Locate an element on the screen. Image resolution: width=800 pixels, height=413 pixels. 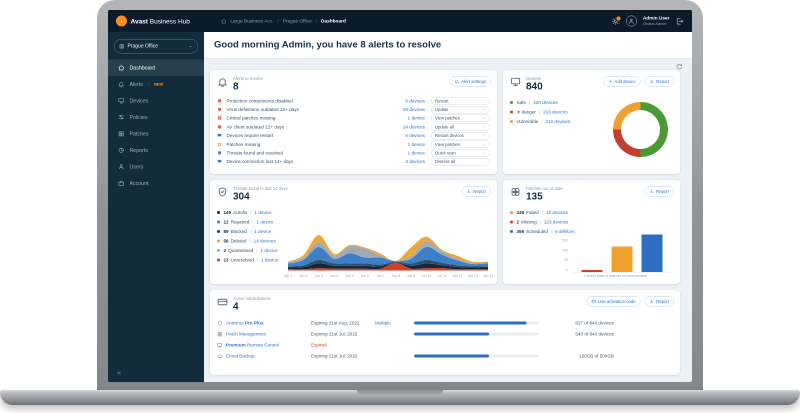
threats-card-header: Threats found in last 14 days 304 is located at coordinates (353, 194).